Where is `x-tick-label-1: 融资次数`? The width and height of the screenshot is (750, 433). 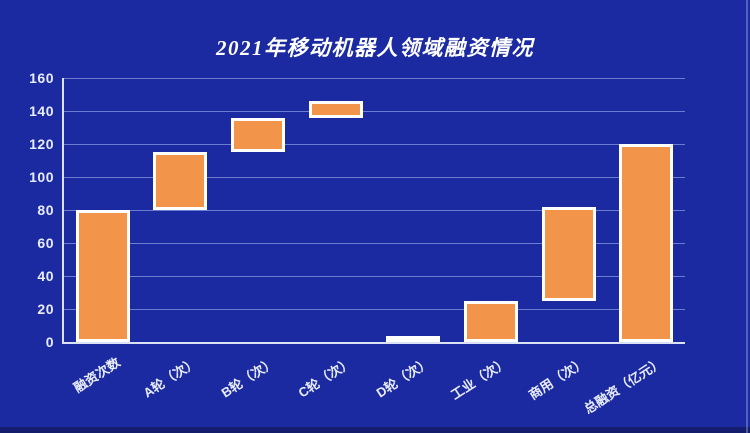 x-tick-label-1: 融资次数 is located at coordinates (96, 375).